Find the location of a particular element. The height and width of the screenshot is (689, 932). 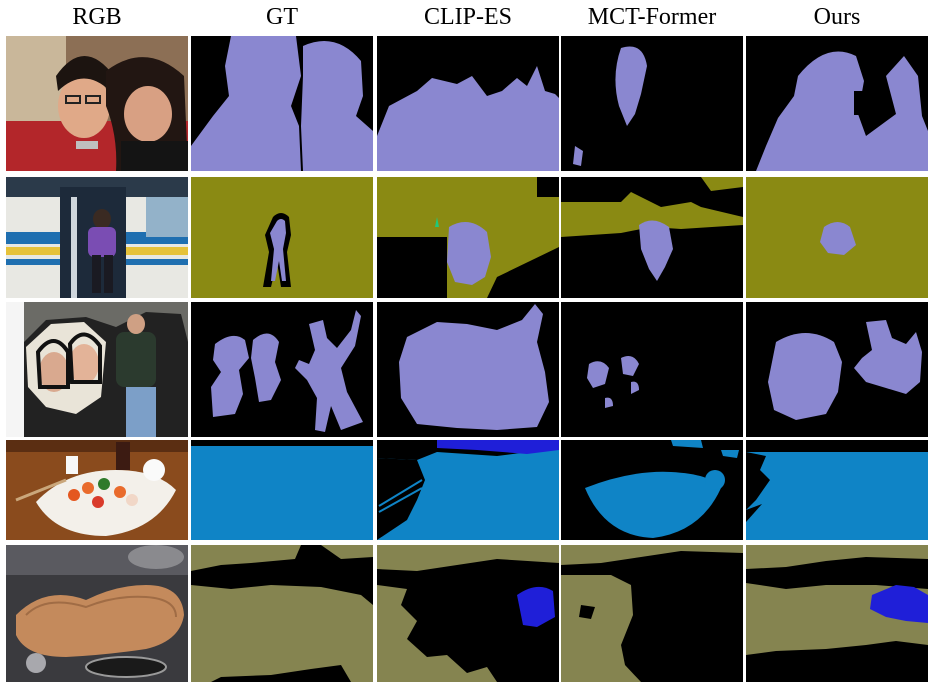

row2-mctformer-mask is located at coordinates (652, 237).